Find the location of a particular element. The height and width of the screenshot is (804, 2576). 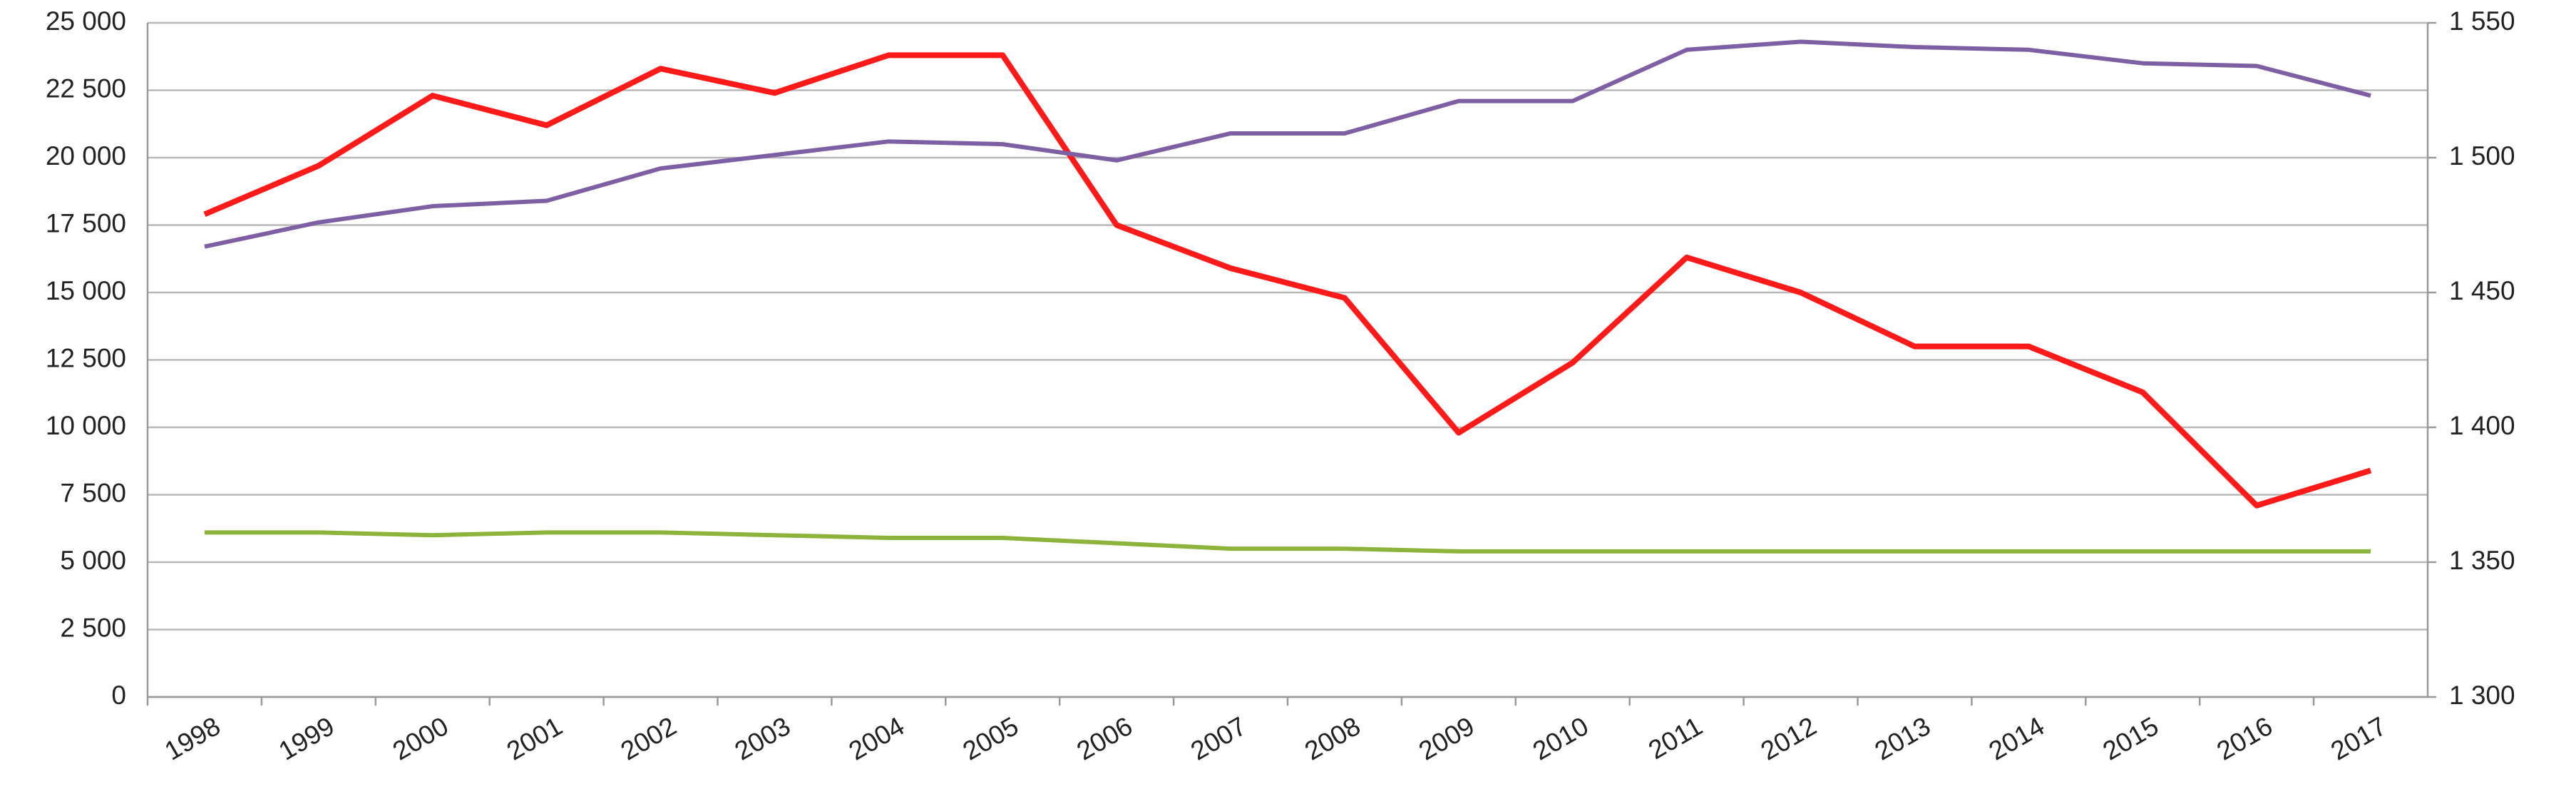

x-tick-label: 1999 is located at coordinates (306, 738).